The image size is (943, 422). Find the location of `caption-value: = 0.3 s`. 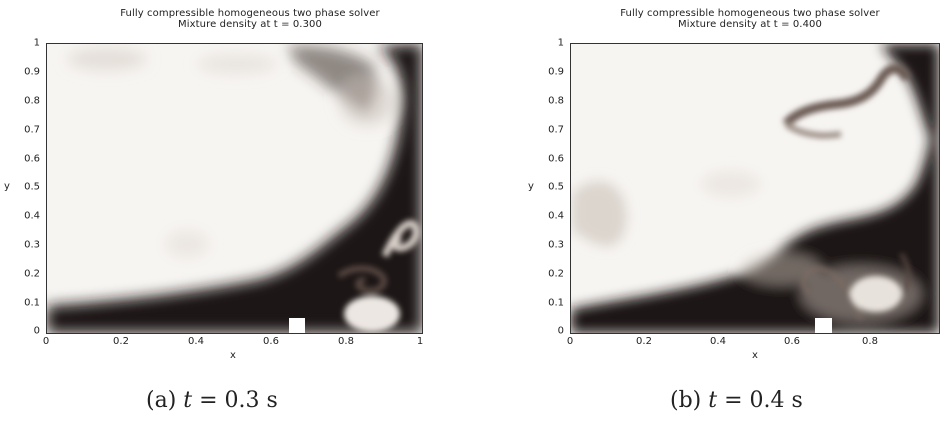

caption-value: = 0.3 s is located at coordinates (235, 400).